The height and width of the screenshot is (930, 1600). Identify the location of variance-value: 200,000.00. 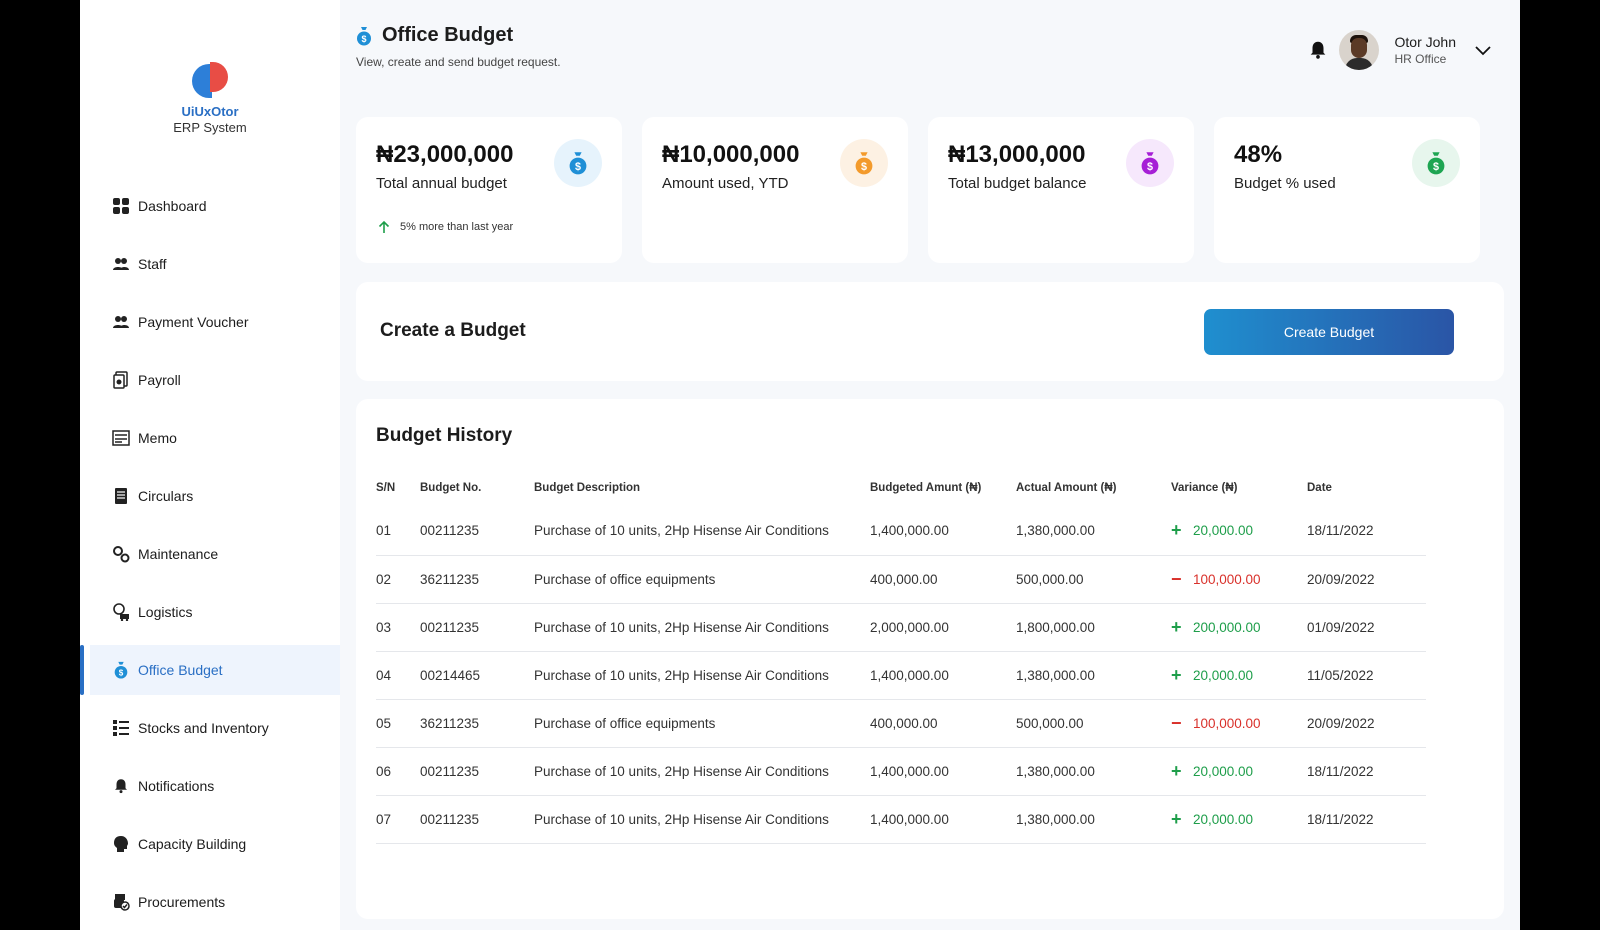
(1227, 627).